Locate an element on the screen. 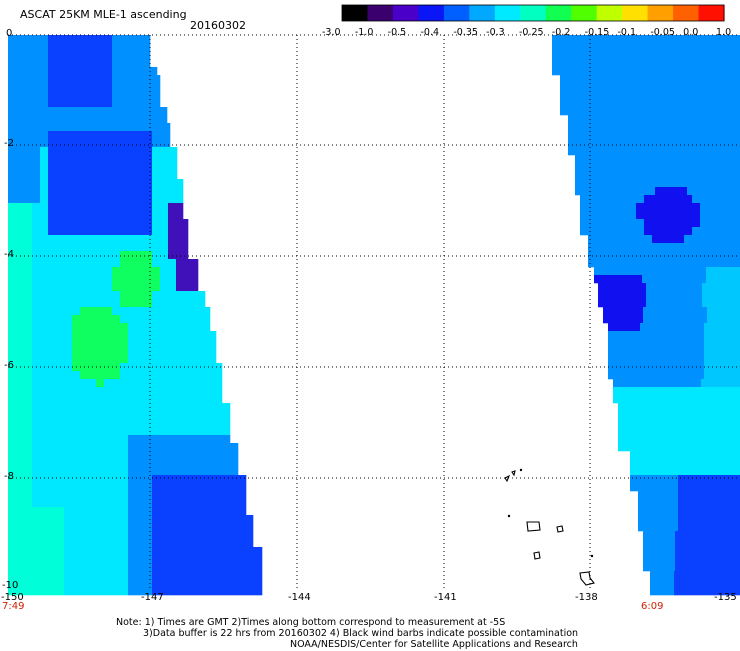 The image size is (740, 651). colorbar-label: -0.15 is located at coordinates (597, 32).